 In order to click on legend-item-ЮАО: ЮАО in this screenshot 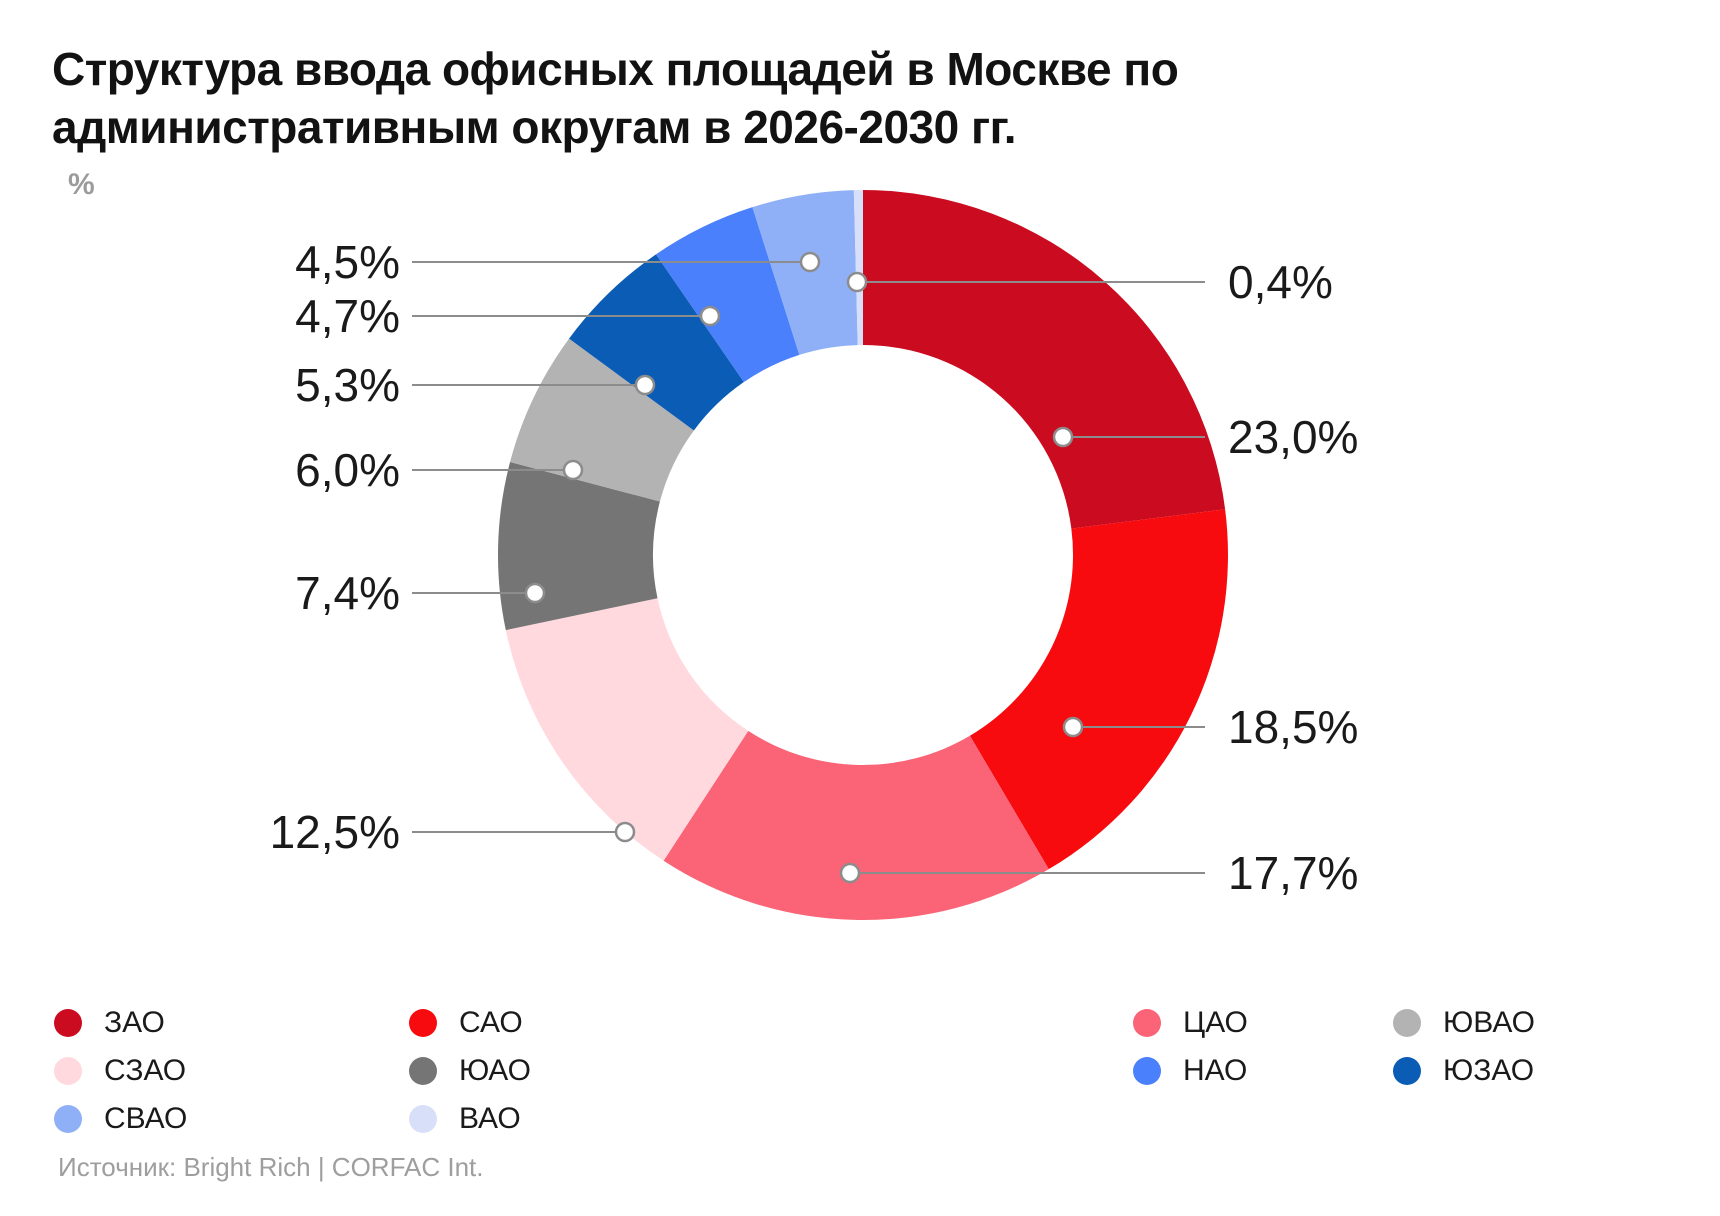, I will do `click(470, 1071)`.